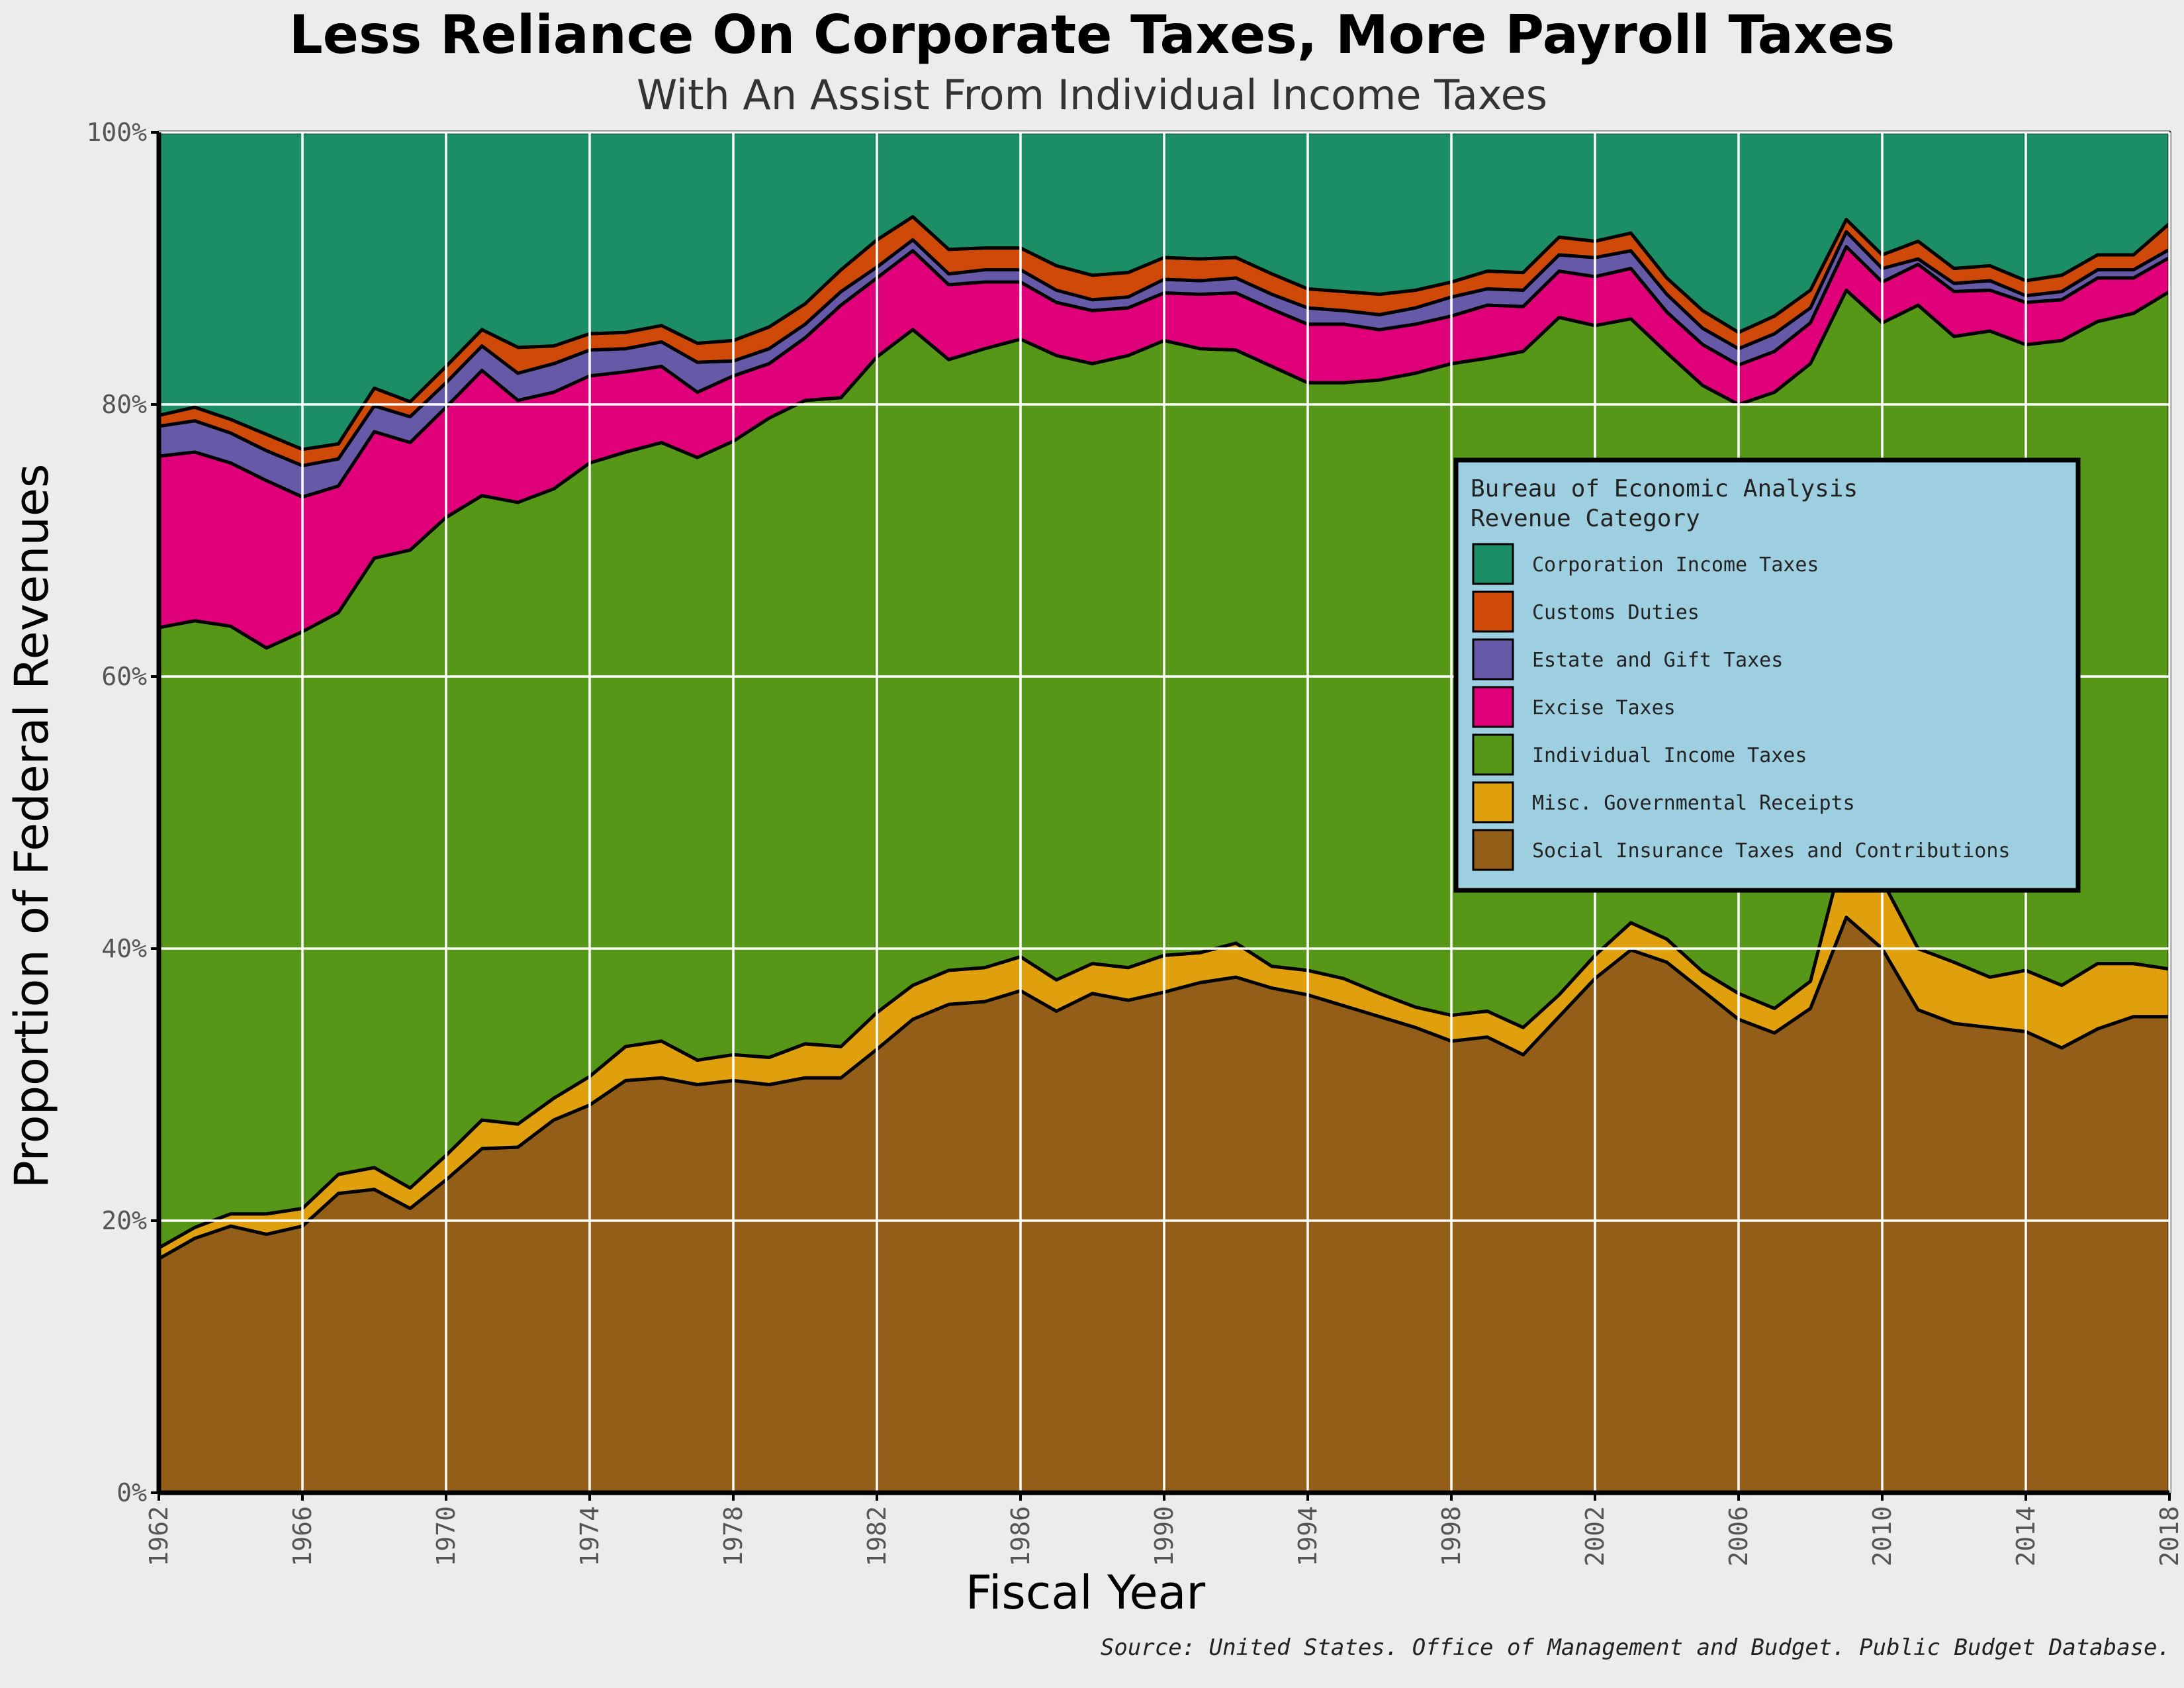 The width and height of the screenshot is (2184, 1688). I want to click on x-tick-label: 1994, so click(1307, 1536).